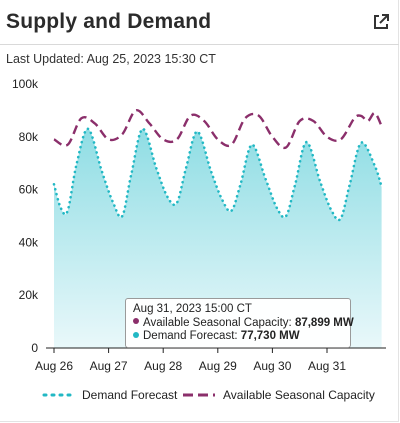 The height and width of the screenshot is (423, 400). What do you see at coordinates (327, 366) in the screenshot?
I see `x-tick-label: Aug 31` at bounding box center [327, 366].